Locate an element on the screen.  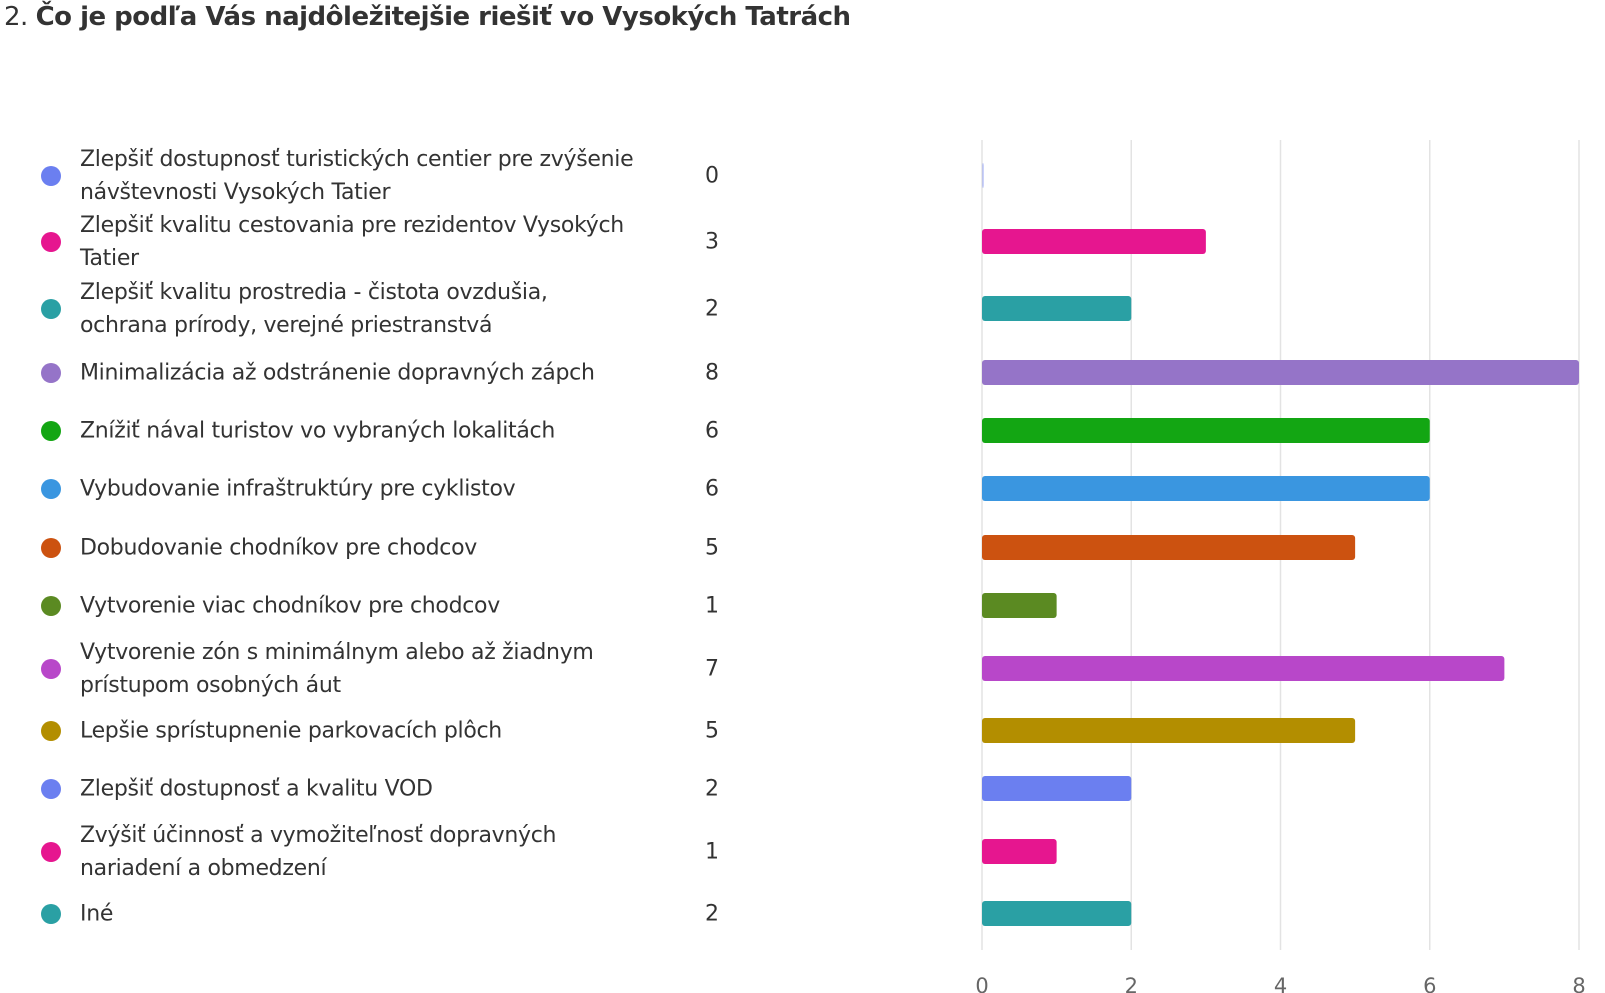
legend-count: 3 is located at coordinates (712, 242).